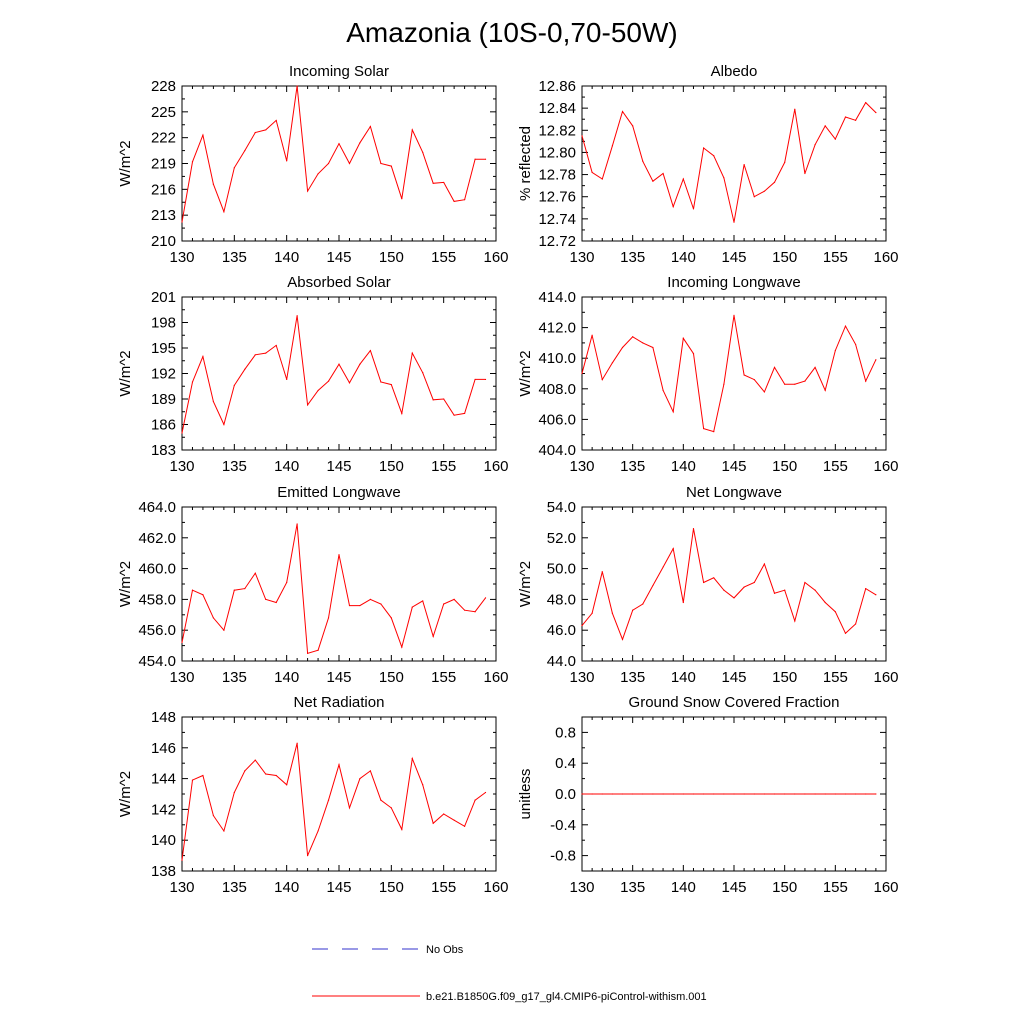  What do you see at coordinates (157, 507) in the screenshot?
I see `y-tick-label: 464.0` at bounding box center [157, 507].